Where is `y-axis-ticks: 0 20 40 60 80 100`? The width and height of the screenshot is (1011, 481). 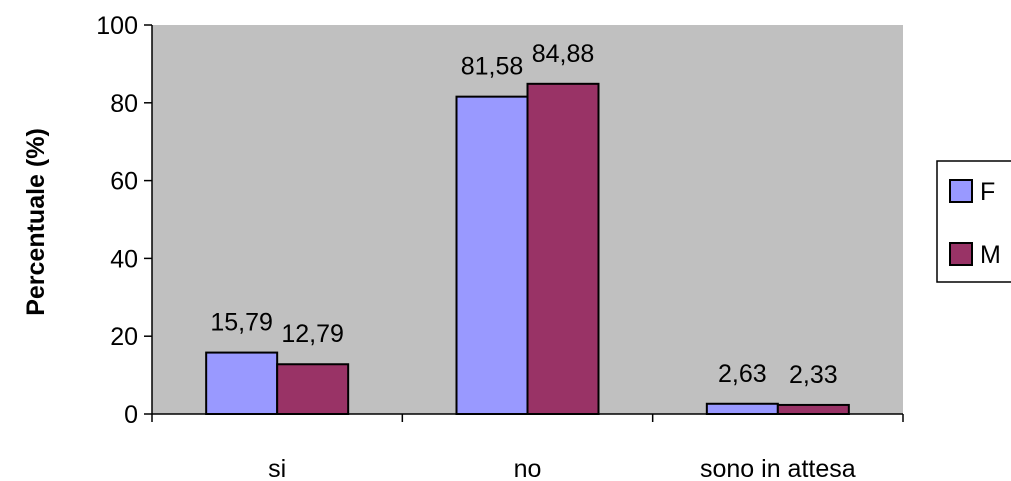
y-axis-ticks: 0 20 40 60 80 100 is located at coordinates (124, 220).